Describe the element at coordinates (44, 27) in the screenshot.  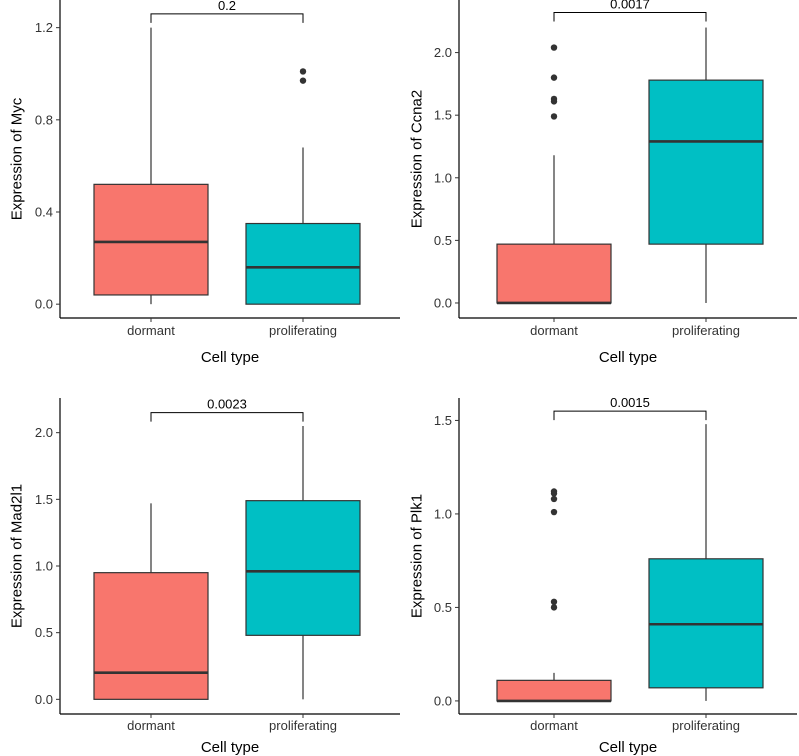
I see `y-tick-label: 1.2` at that location.